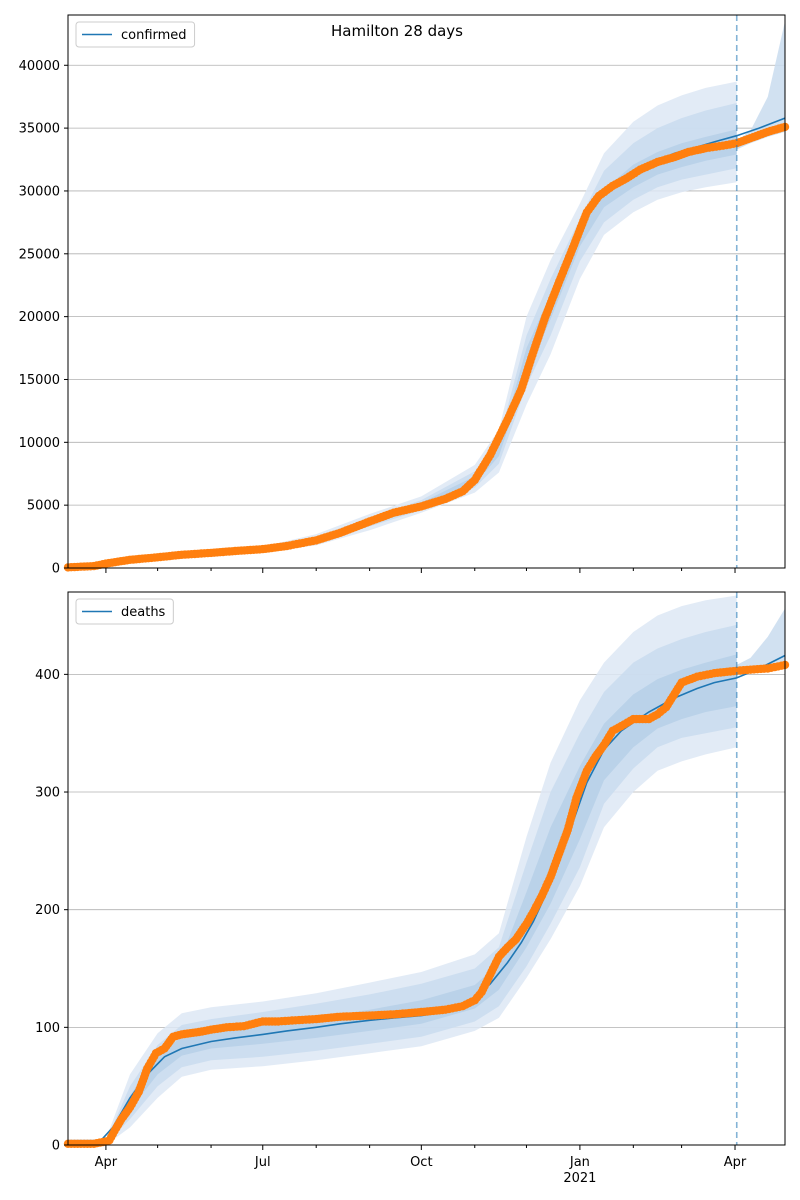  I want to click on x-tick-label: Jan, so click(579, 1162).